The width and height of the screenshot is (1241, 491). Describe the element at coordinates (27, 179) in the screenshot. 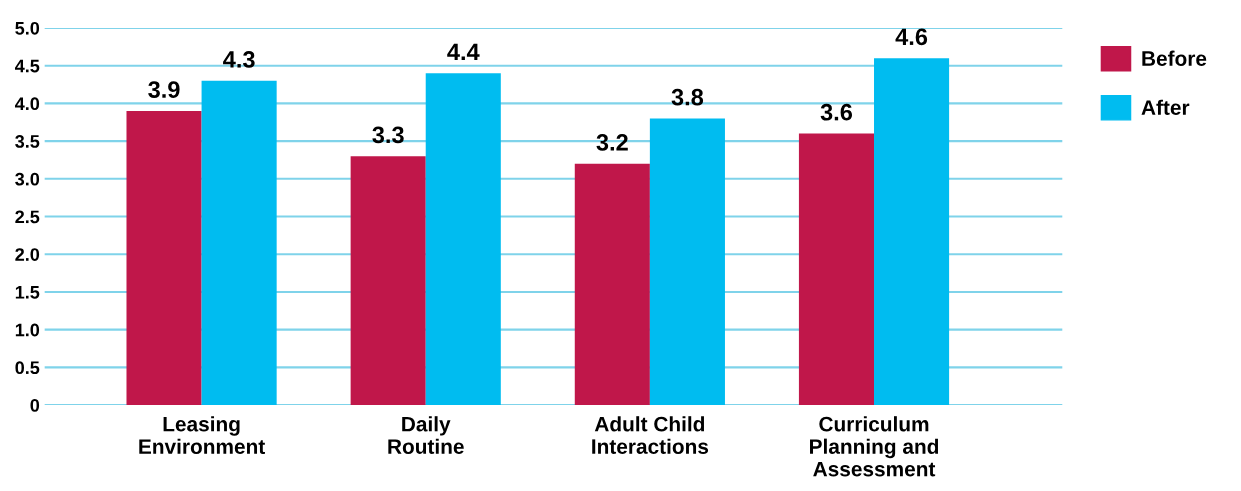

I see `y-tick-label: 3.0` at that location.